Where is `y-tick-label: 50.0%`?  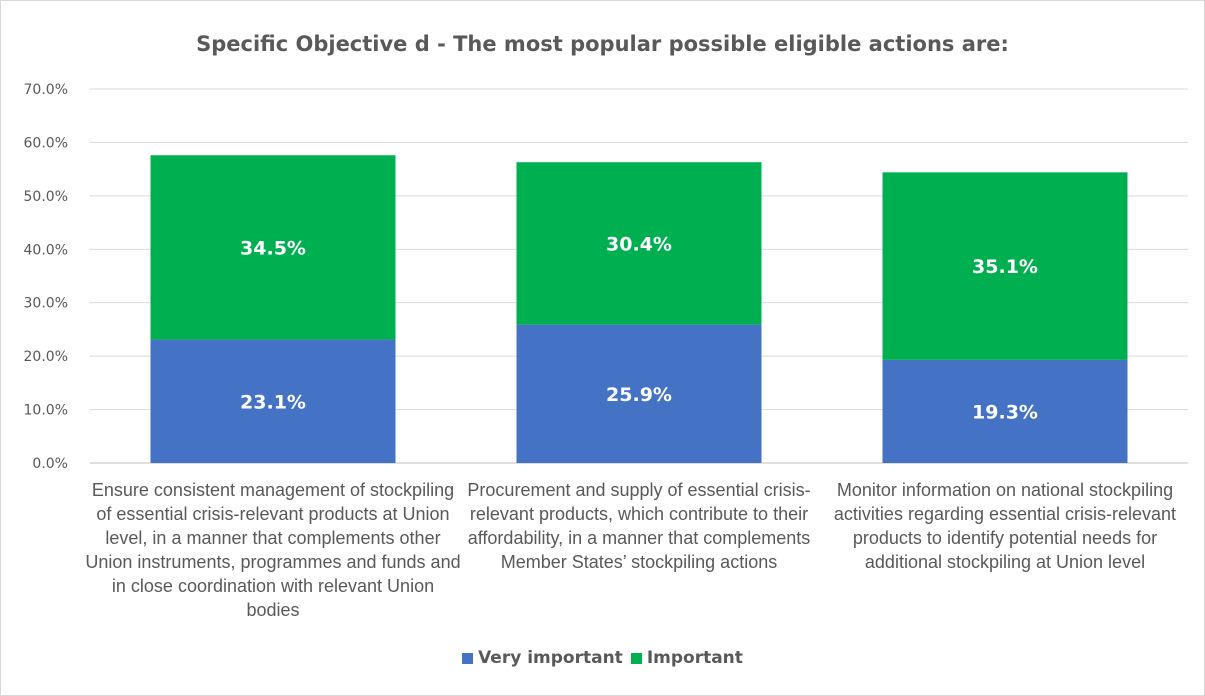 y-tick-label: 50.0% is located at coordinates (46, 197).